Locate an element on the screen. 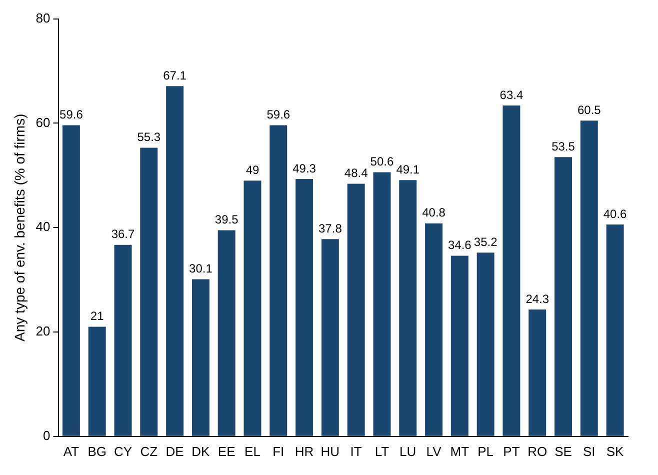 This screenshot has width=658, height=475. x-tick-label: IT is located at coordinates (356, 451).